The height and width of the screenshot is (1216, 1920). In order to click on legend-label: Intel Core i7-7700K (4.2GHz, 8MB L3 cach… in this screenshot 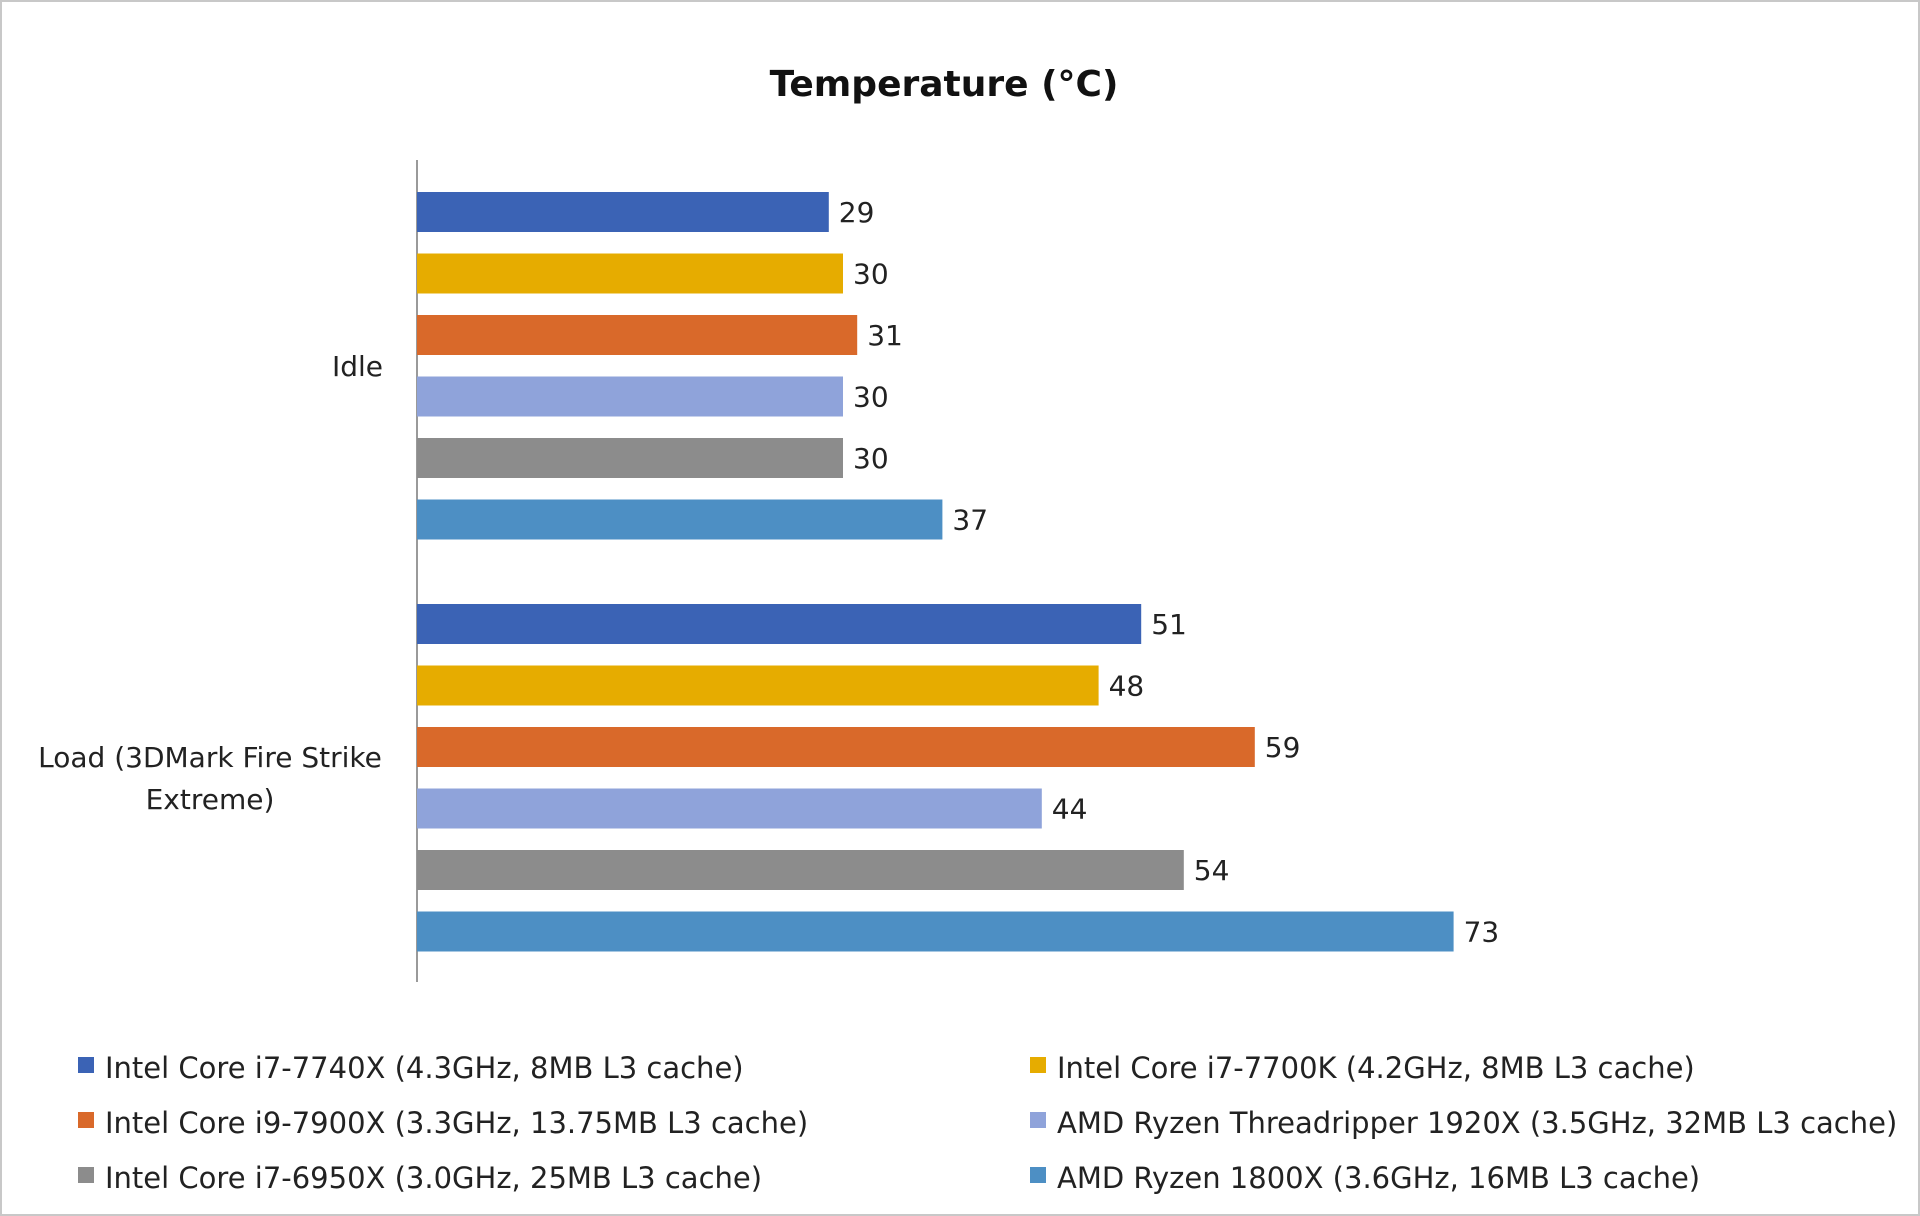, I will do `click(1376, 1068)`.